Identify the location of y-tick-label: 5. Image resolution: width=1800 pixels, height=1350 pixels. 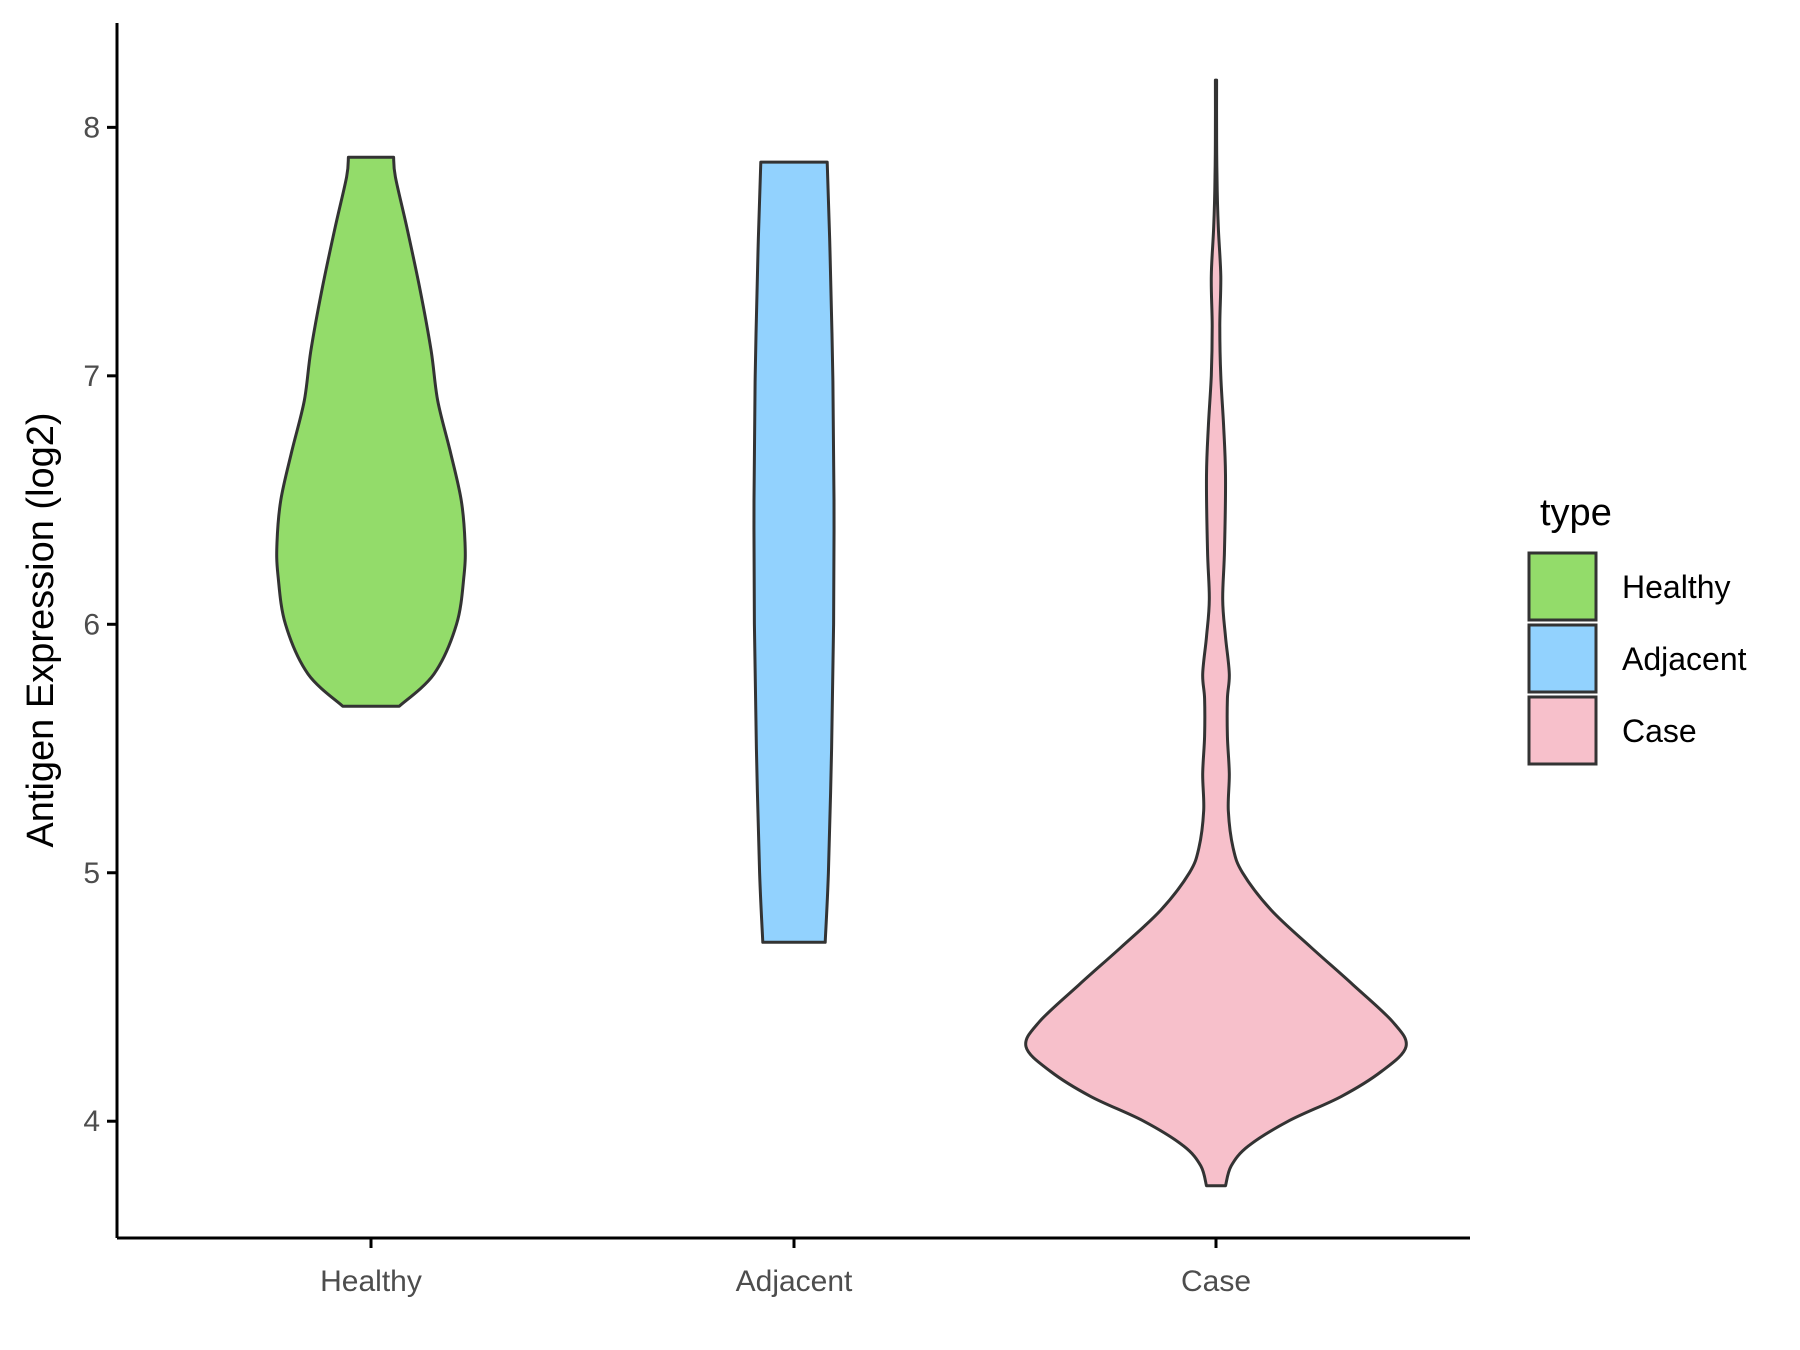
(91, 873).